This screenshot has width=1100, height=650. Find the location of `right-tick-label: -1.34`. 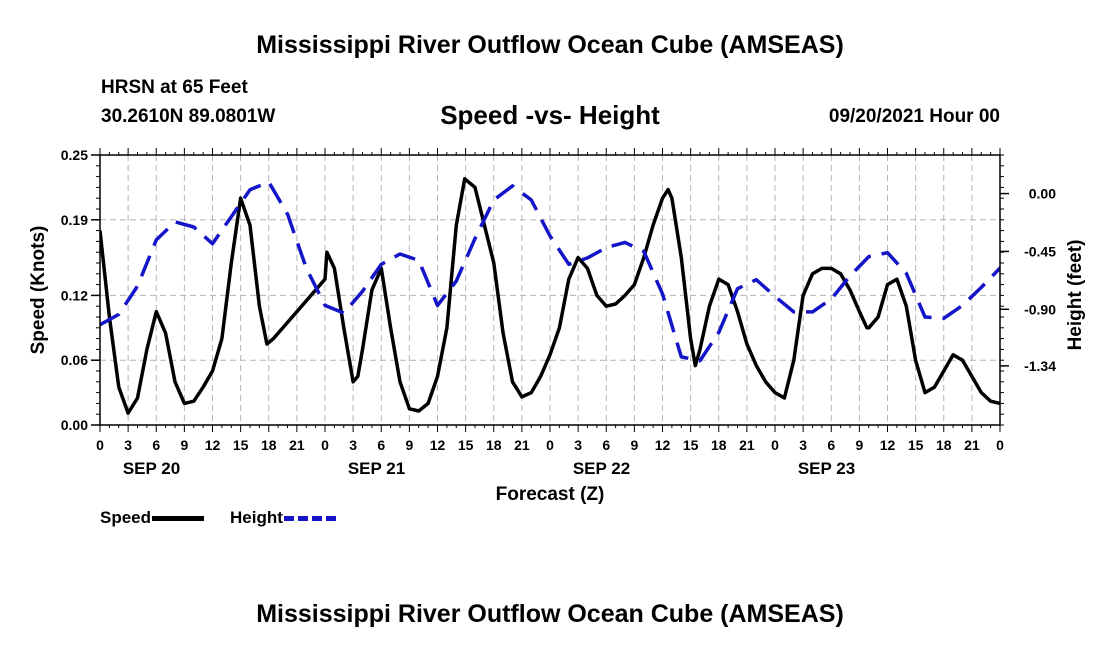

right-tick-label: -1.34 is located at coordinates (1040, 366).